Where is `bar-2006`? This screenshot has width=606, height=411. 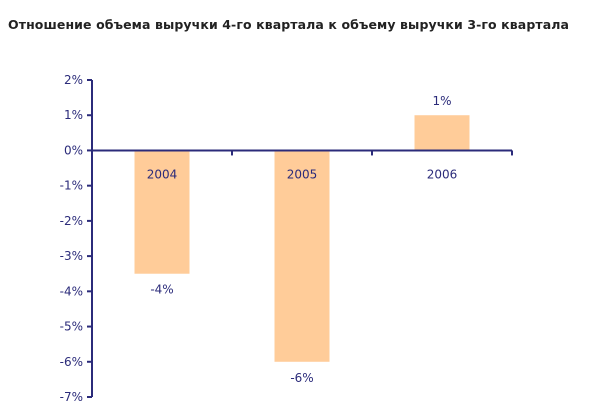
bar-2006 is located at coordinates (442, 133).